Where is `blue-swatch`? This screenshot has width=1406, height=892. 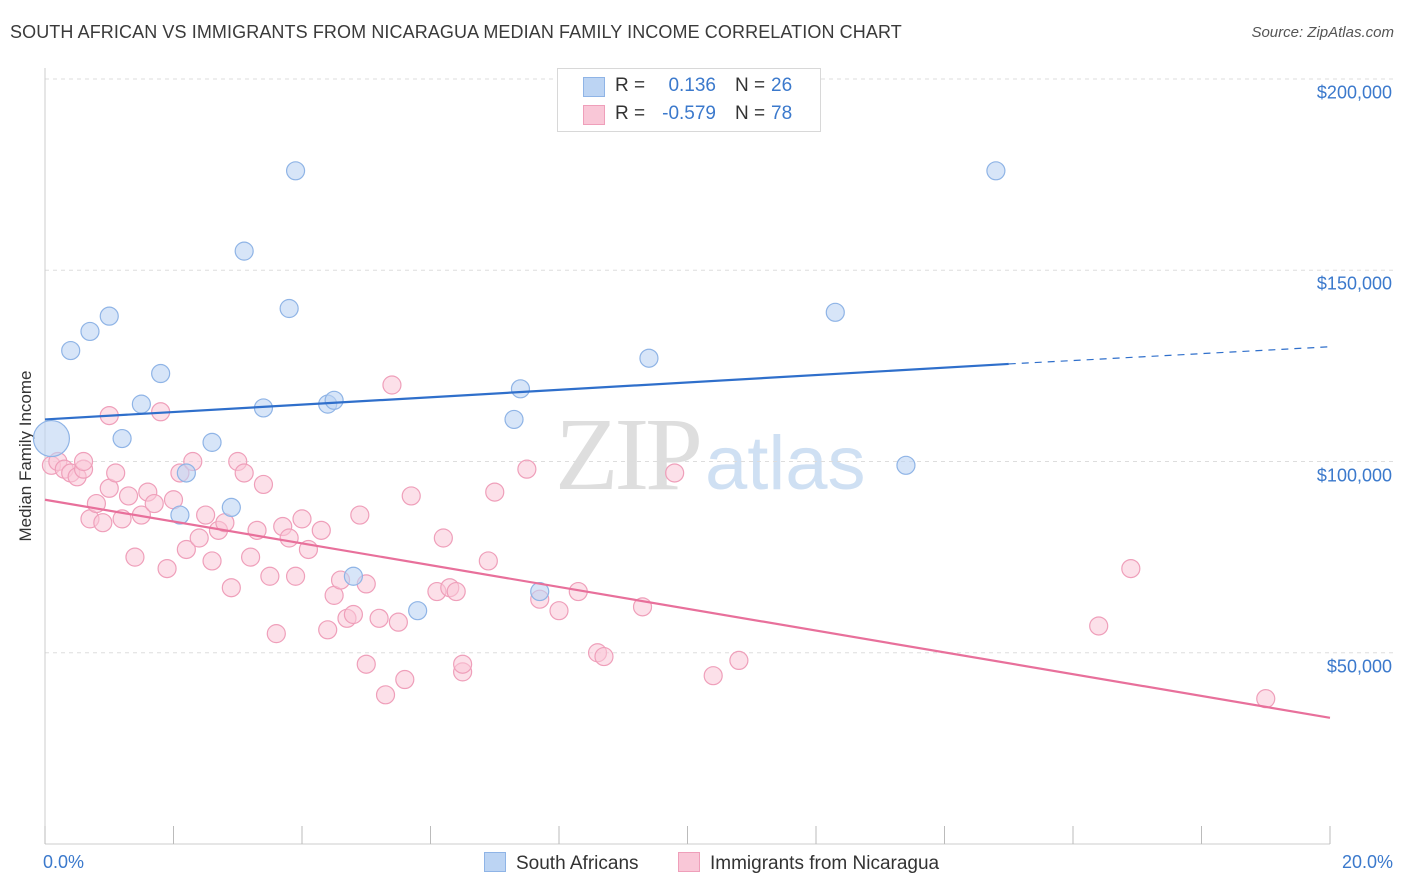
blue-swatch is located at coordinates (594, 87).